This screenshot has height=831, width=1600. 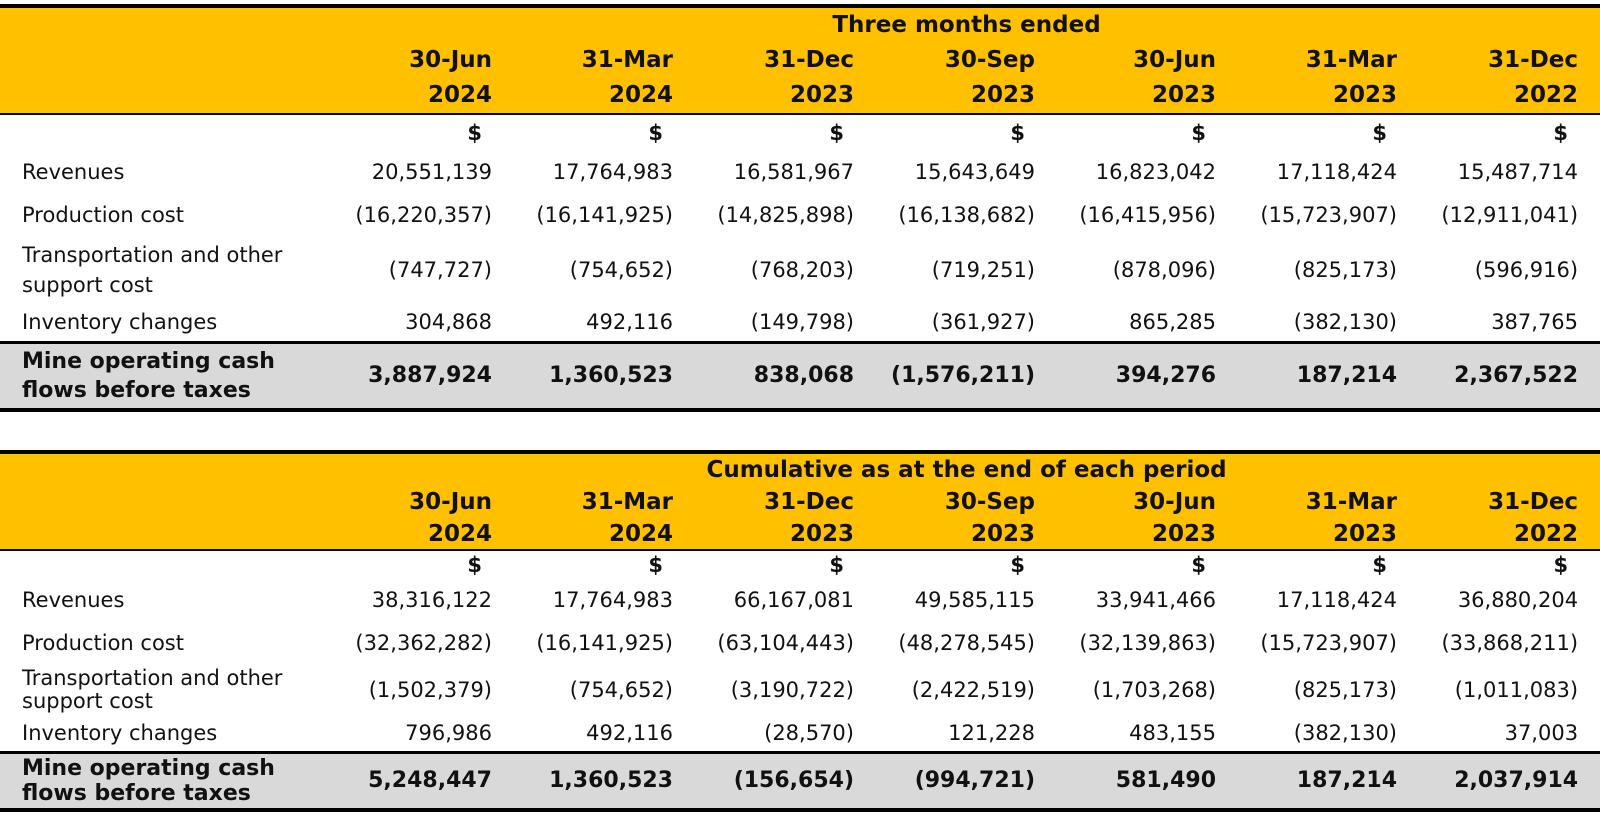 I want to click on cell-value: (2,422,519), so click(x=973, y=690).